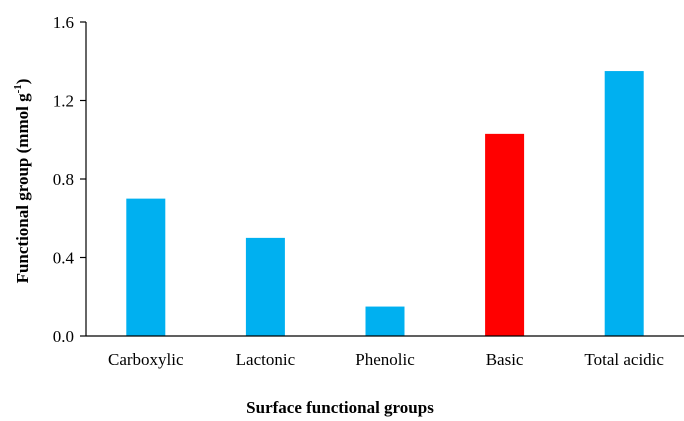  I want to click on bar-lactonic, so click(265, 286).